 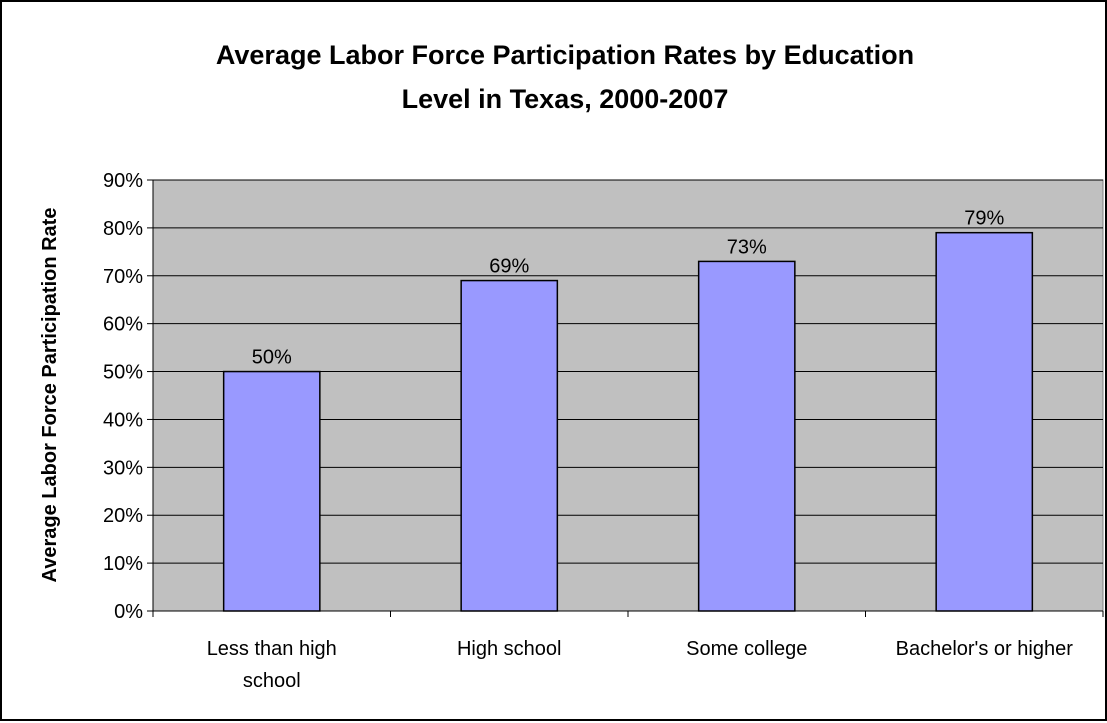 What do you see at coordinates (123, 181) in the screenshot?
I see `y-tick-label: 90%` at bounding box center [123, 181].